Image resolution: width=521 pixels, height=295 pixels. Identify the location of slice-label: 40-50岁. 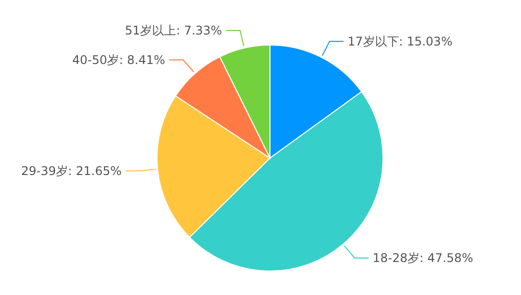
(96, 59).